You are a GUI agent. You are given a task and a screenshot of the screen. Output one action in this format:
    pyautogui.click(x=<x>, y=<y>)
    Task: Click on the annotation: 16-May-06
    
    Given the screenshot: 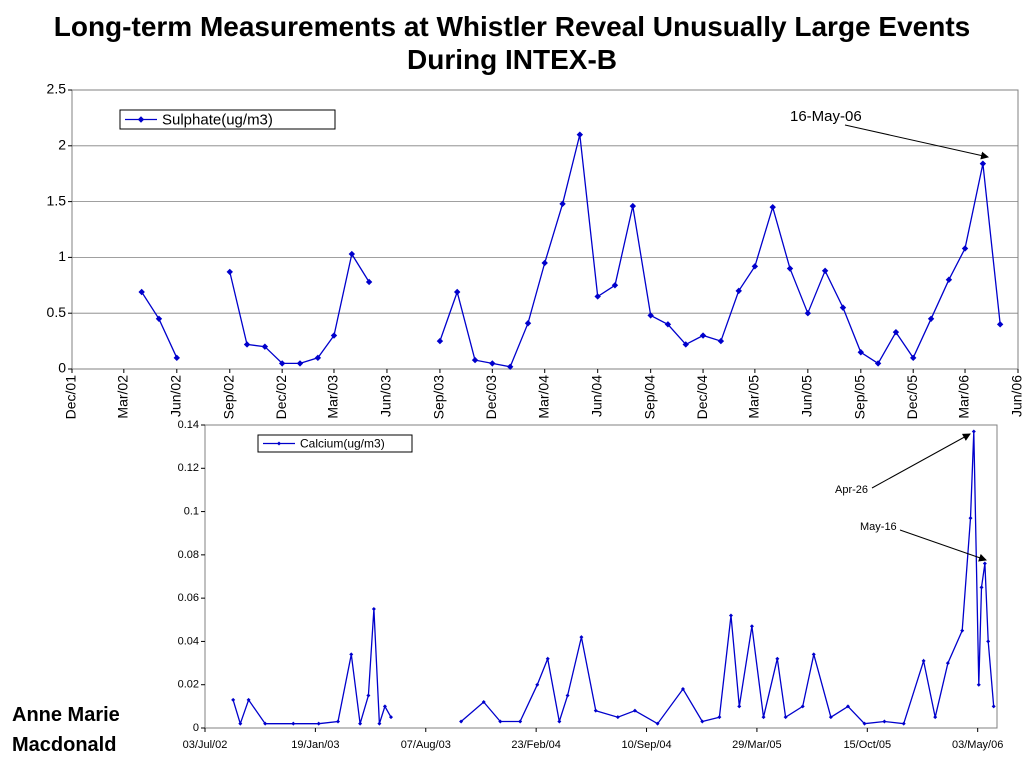 What is the action you would take?
    pyautogui.click(x=826, y=116)
    